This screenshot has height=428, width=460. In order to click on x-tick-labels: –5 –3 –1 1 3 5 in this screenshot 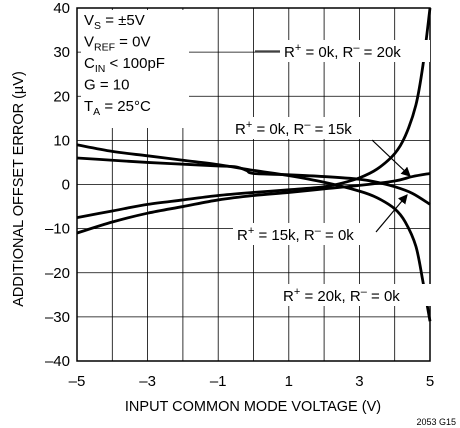, I will do `click(252, 381)`.